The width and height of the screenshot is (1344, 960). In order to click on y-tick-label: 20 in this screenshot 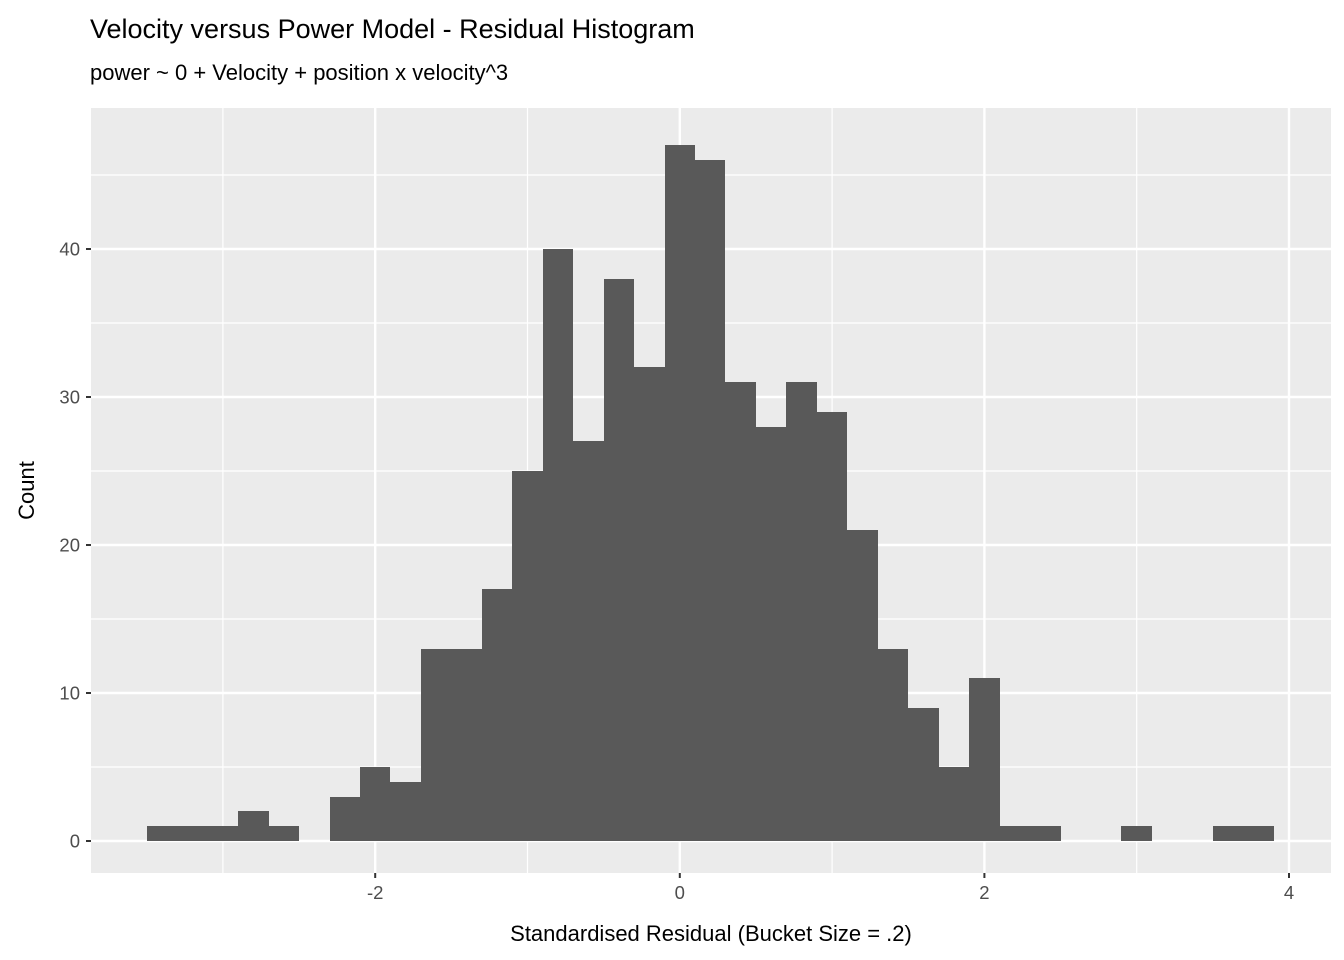, I will do `click(69, 545)`.